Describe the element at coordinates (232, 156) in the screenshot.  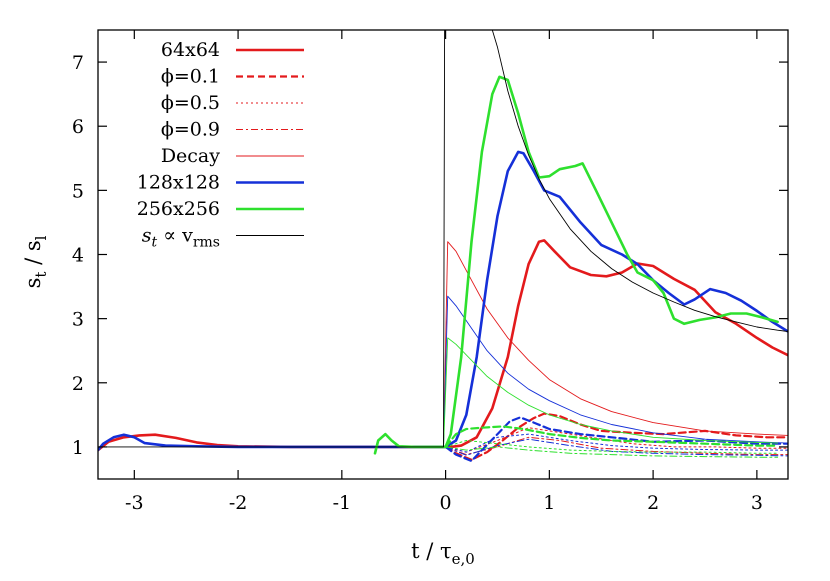
I see `legend-entry: Decay` at that location.